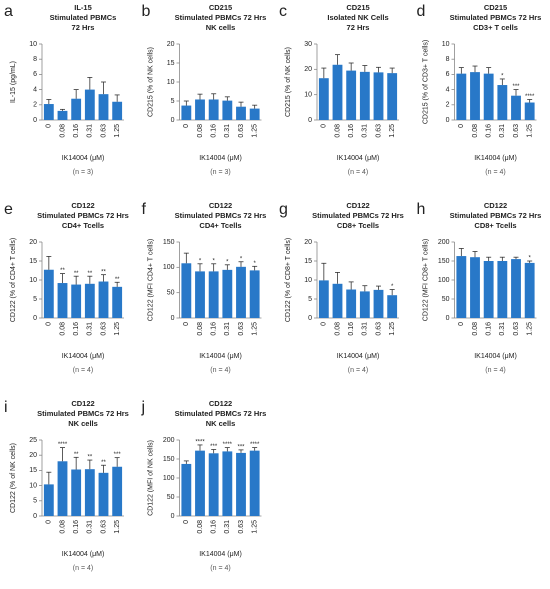 This screenshot has width=550, height=589. What do you see at coordinates (448, 105) in the screenshot?
I see `y-tick-label: 2` at bounding box center [448, 105].